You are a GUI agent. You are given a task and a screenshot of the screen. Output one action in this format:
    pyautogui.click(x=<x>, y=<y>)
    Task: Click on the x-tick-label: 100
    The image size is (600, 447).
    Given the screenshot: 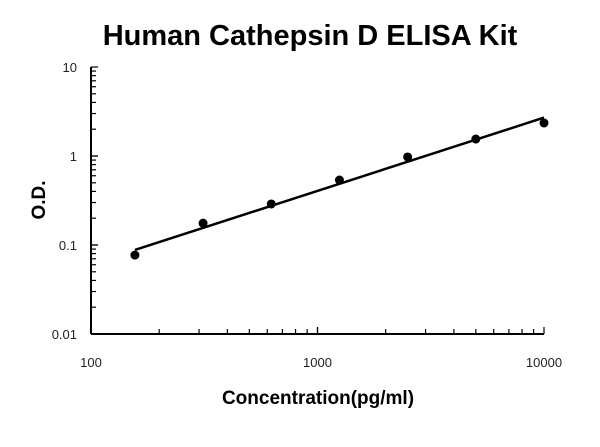 What is the action you would take?
    pyautogui.click(x=91, y=362)
    